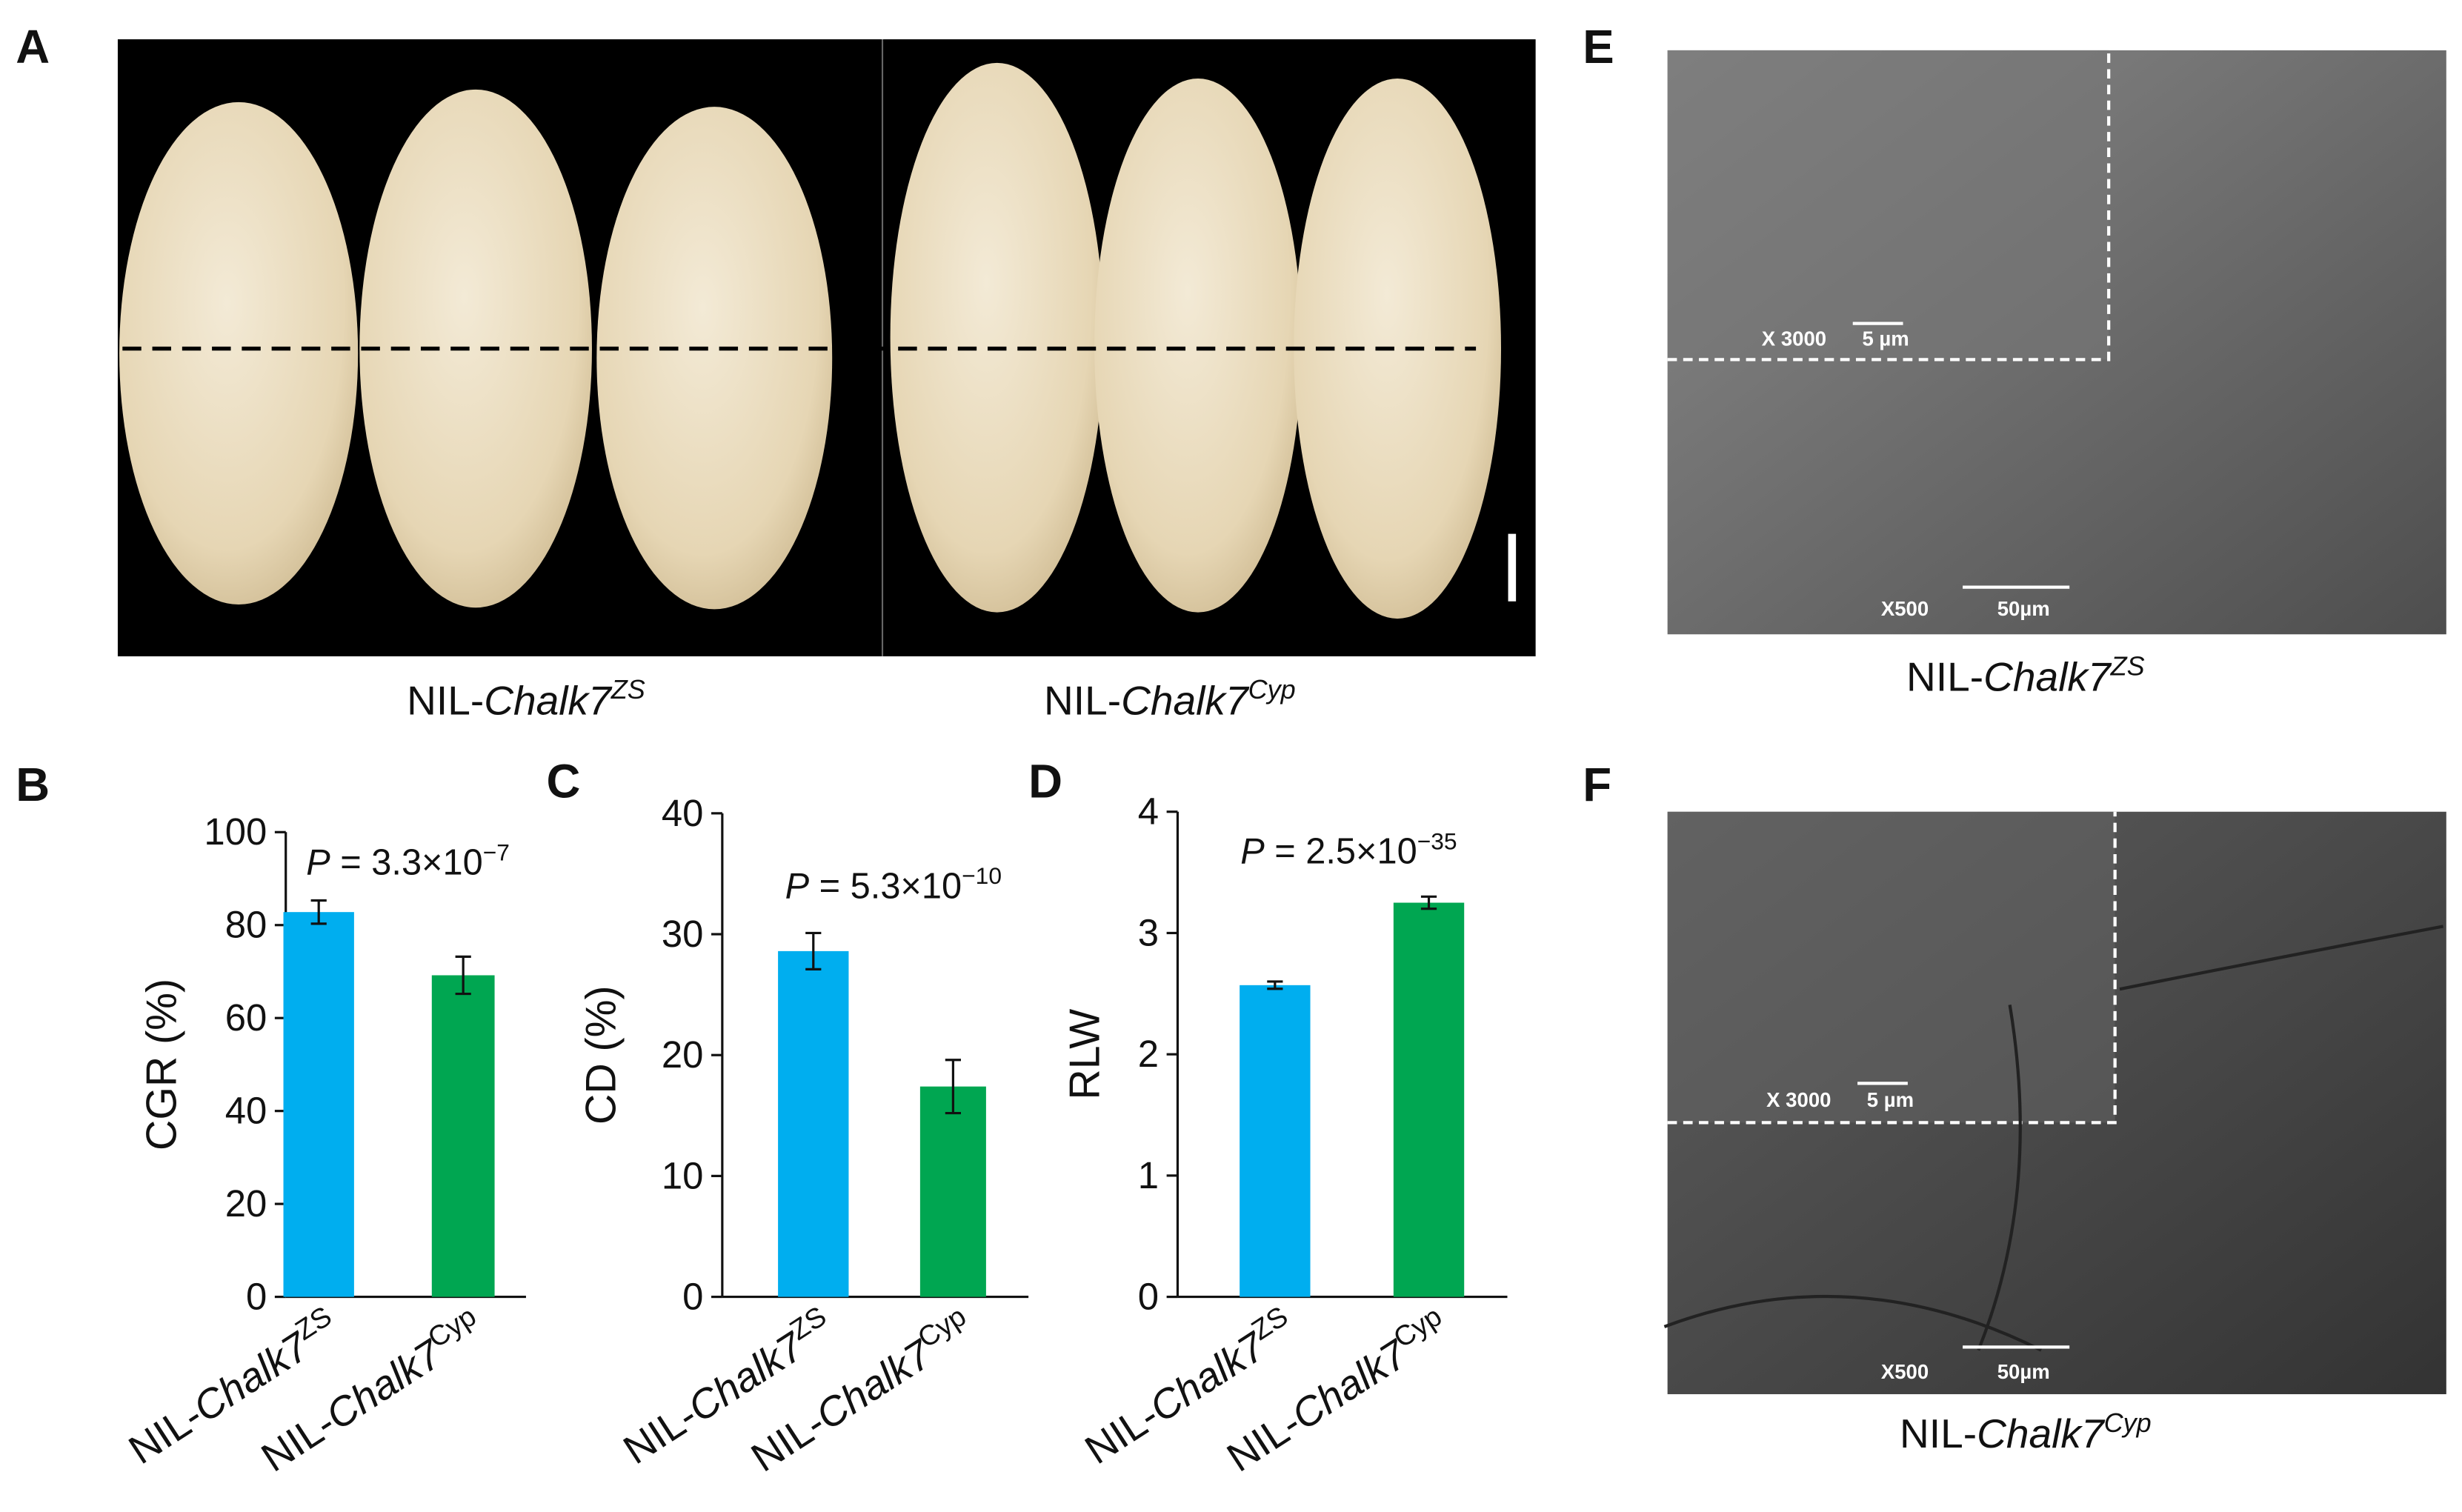 This screenshot has width=2462, height=1512. What do you see at coordinates (564, 782) in the screenshot?
I see `panel-label: C` at bounding box center [564, 782].